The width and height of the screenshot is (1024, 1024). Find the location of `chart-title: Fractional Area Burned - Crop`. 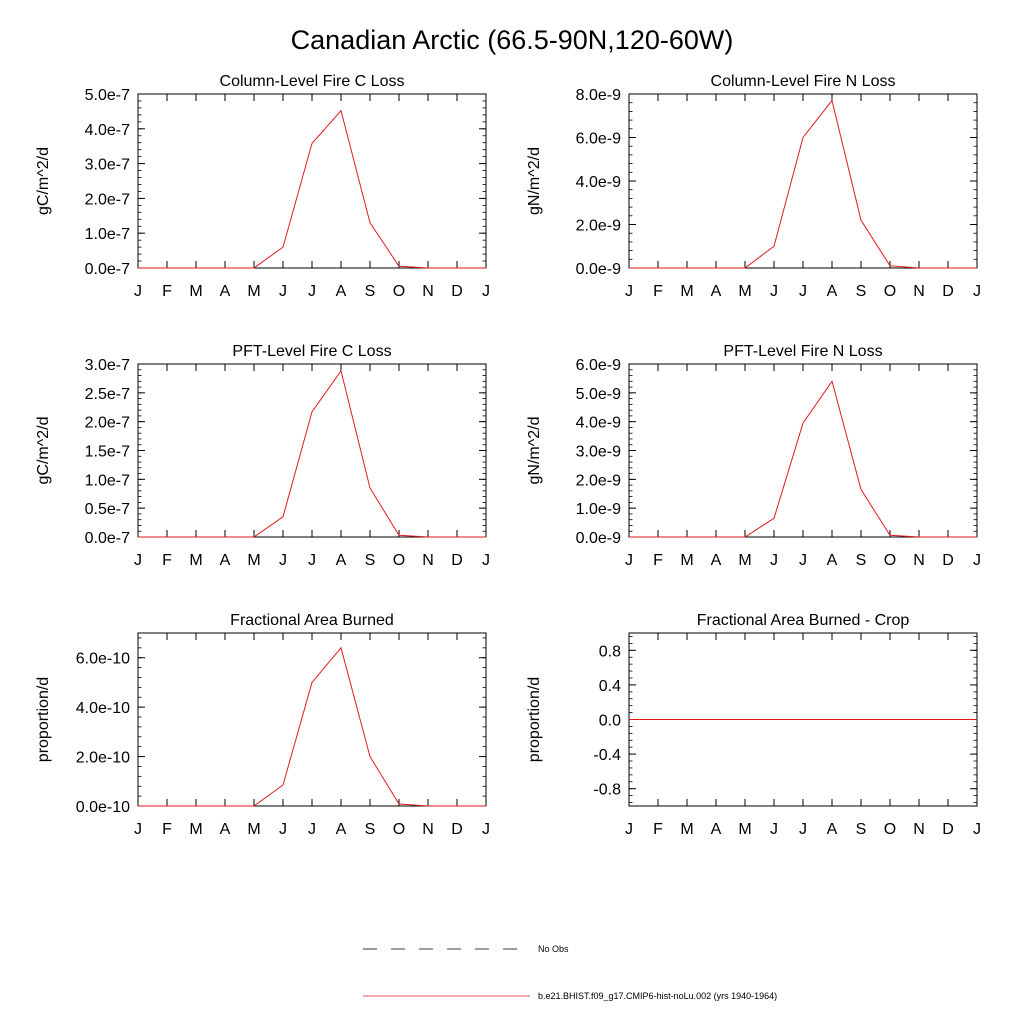

chart-title: Fractional Area Burned - Crop is located at coordinates (803, 620).